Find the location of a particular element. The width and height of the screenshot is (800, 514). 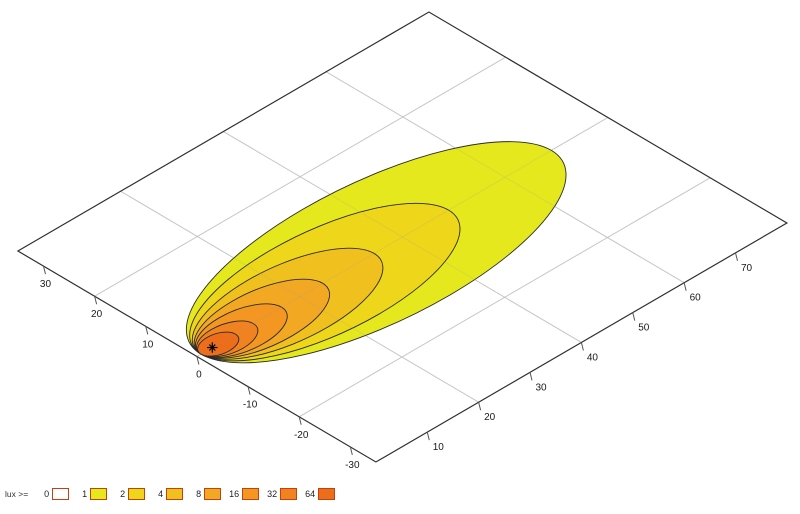

legend-entry-4: 4 is located at coordinates (168, 494).